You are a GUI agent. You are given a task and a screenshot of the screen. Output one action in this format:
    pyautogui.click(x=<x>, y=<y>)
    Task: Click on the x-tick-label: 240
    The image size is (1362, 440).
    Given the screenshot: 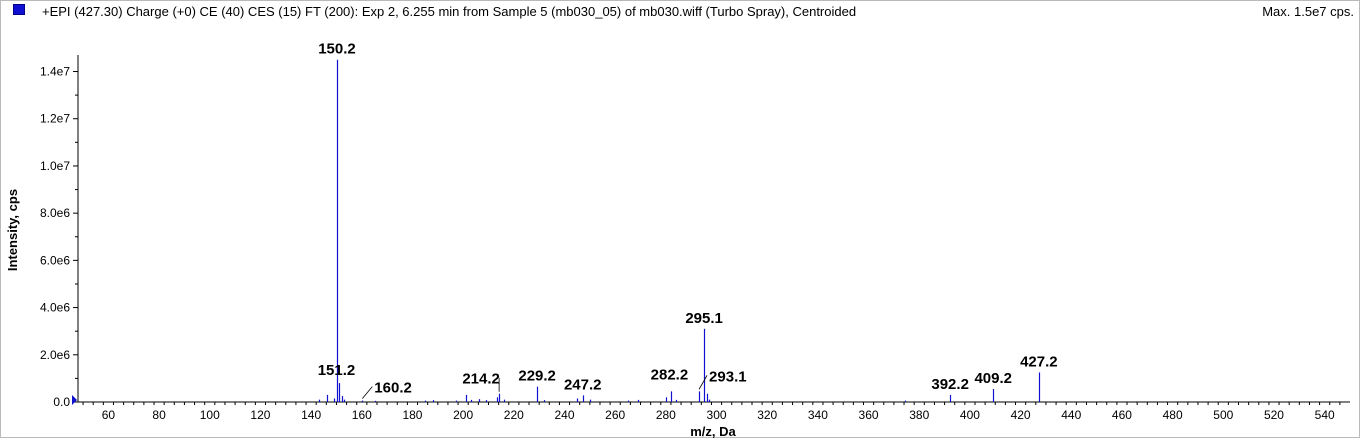 What is the action you would take?
    pyautogui.click(x=564, y=415)
    